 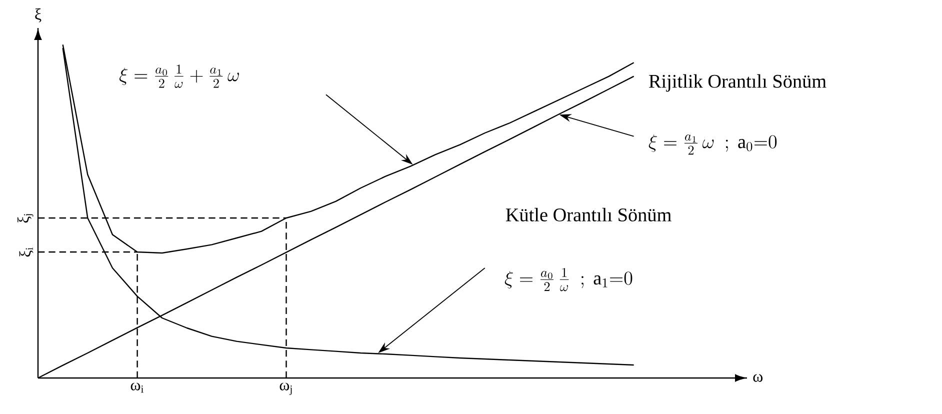 I want to click on ref-line-label: ξ$_{j}$, so click(x=25, y=218).